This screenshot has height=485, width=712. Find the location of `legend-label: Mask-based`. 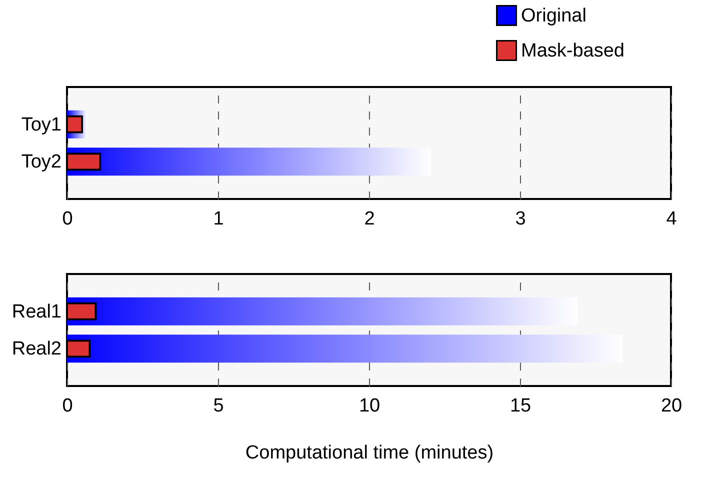

legend-label: Mask-based is located at coordinates (572, 51).